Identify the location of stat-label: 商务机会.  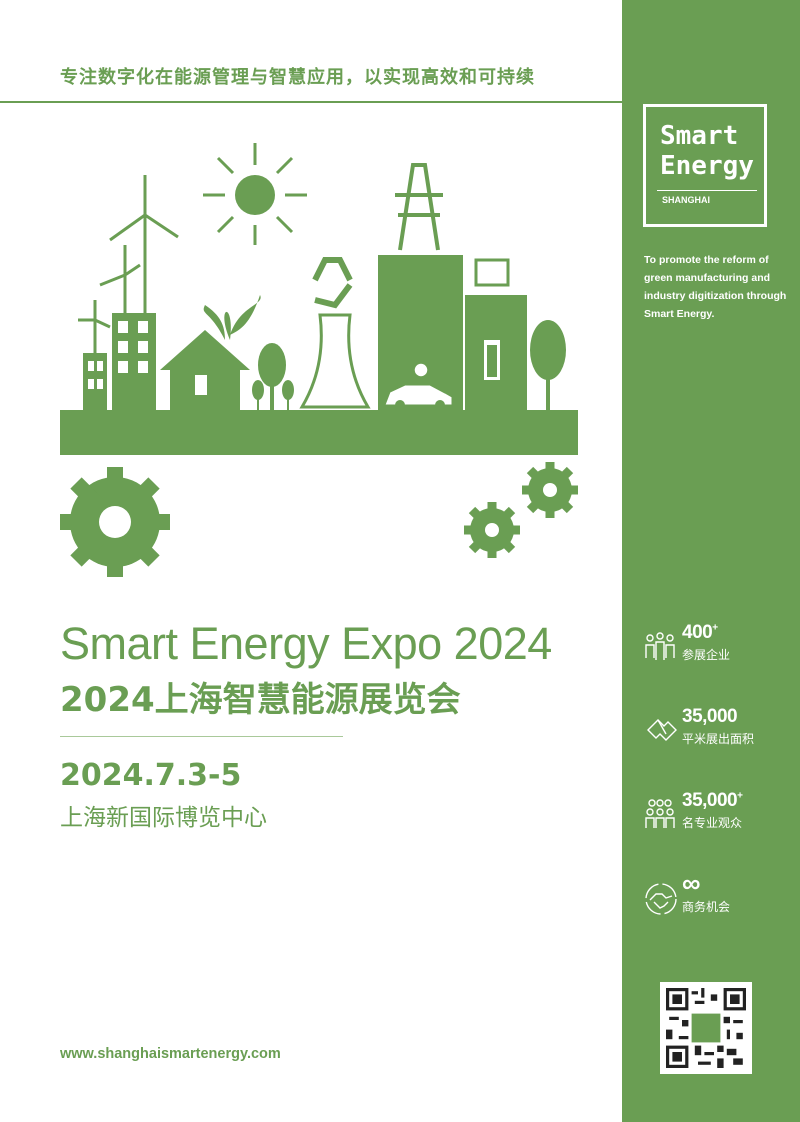
(706, 907).